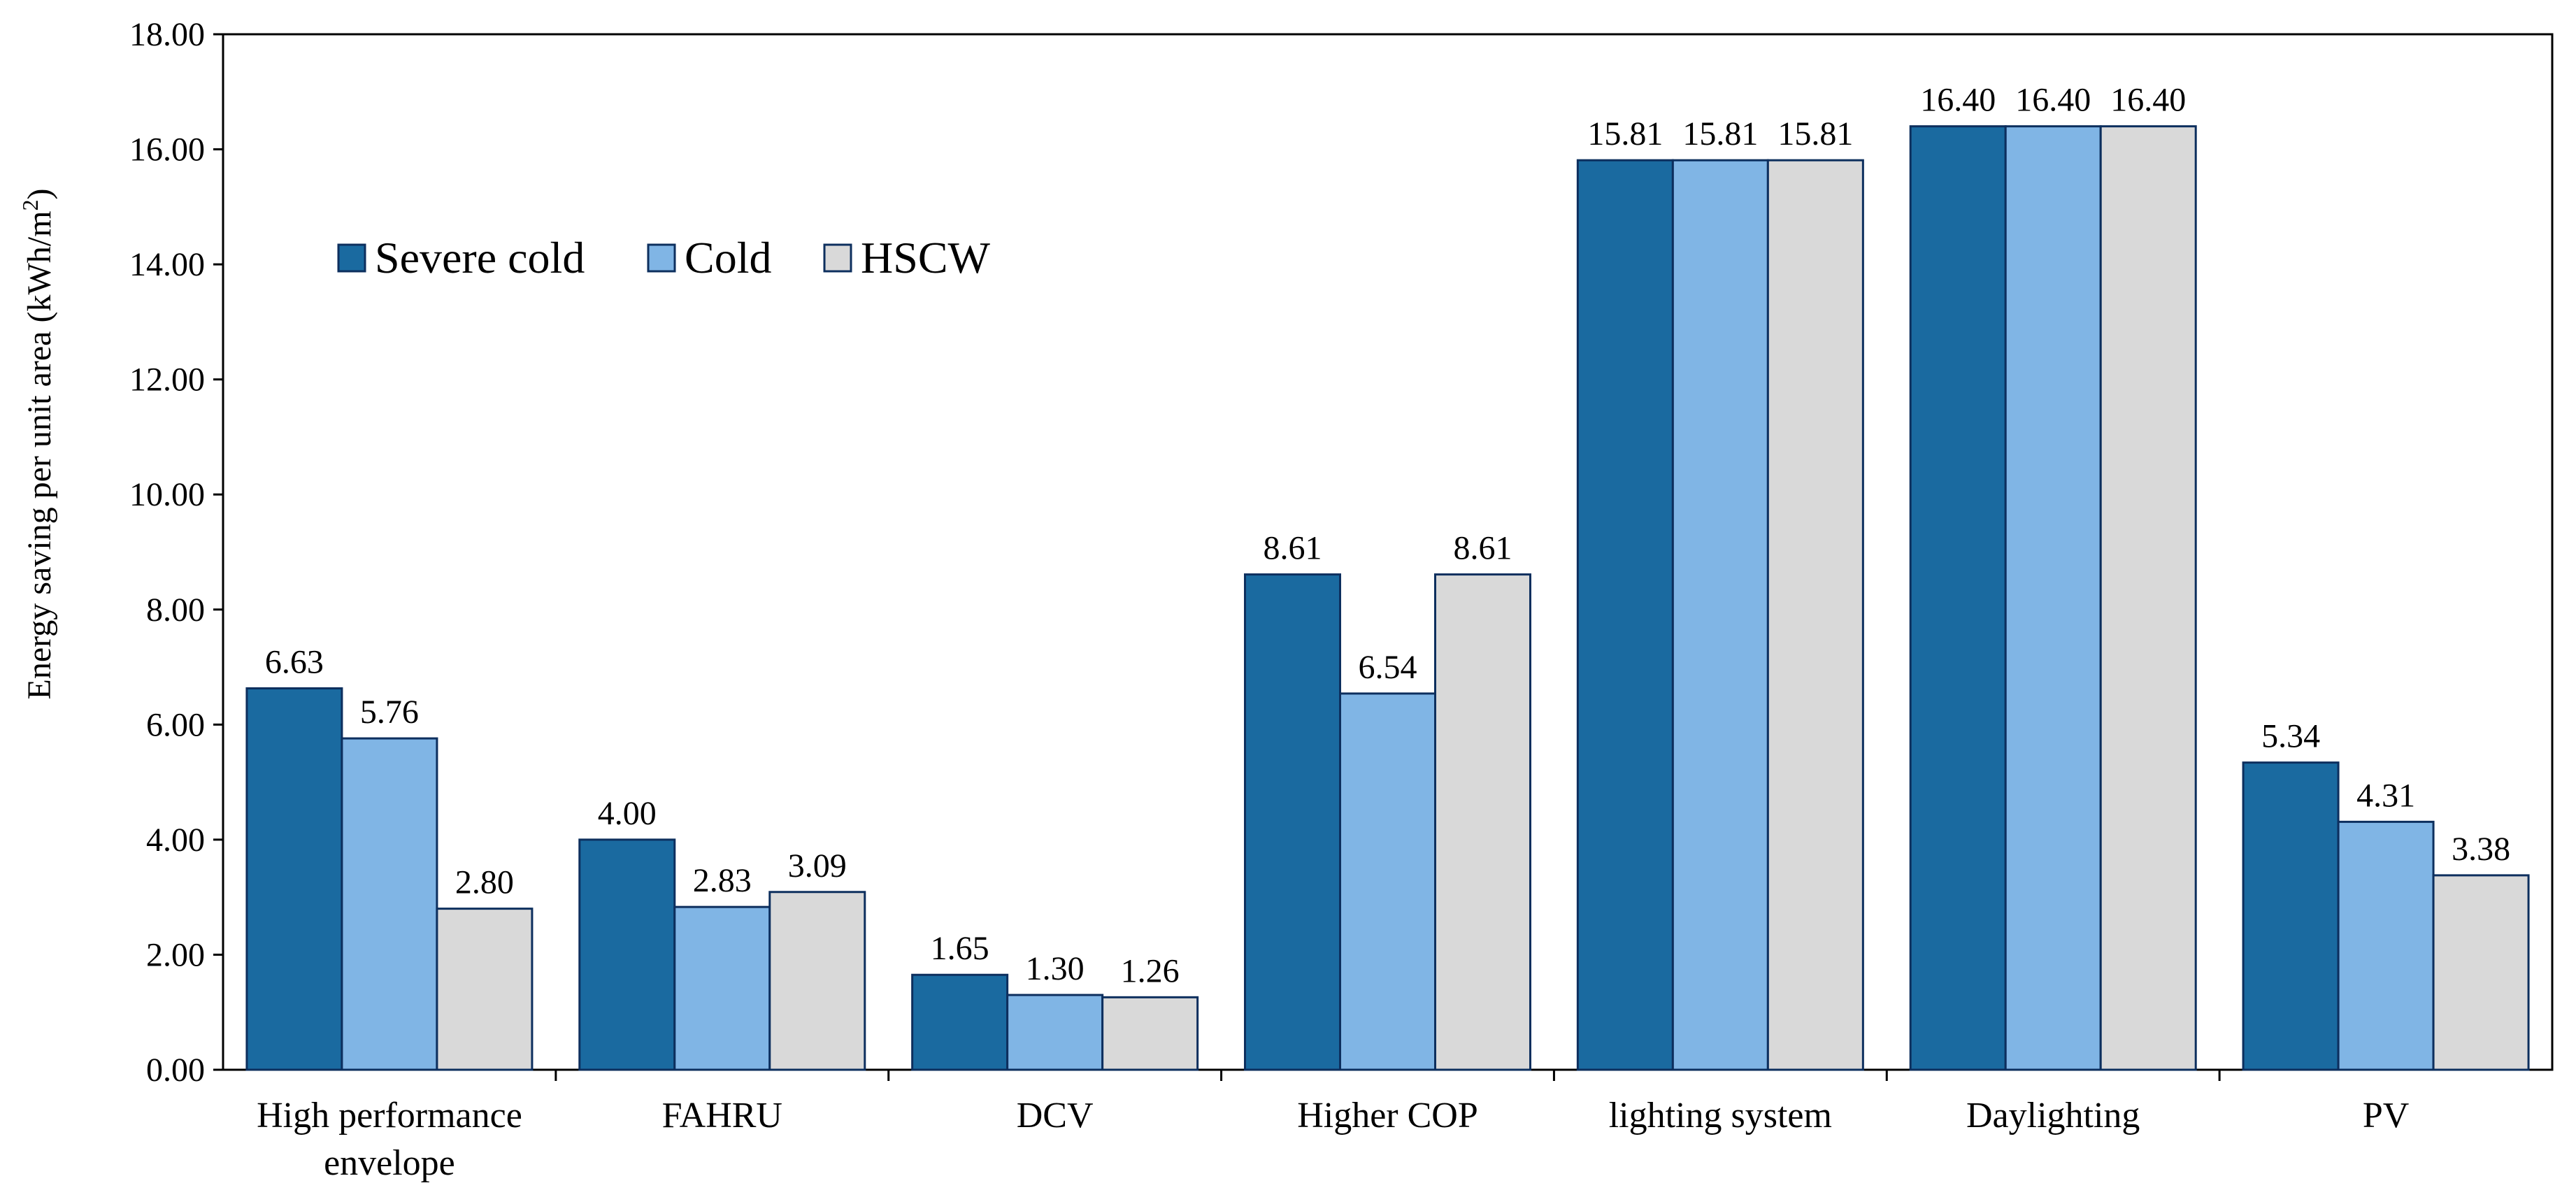  What do you see at coordinates (1720, 1115) in the screenshot?
I see `x-category-label: lighting system` at bounding box center [1720, 1115].